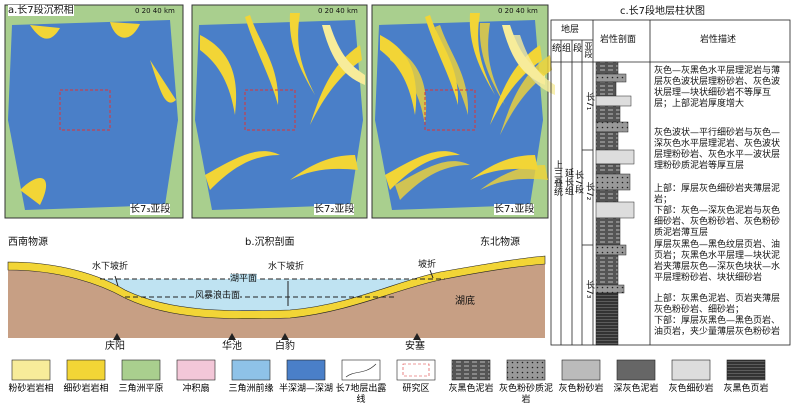 The image size is (795, 415). I want to click on description: 上部：灰黑色泥岩、页岩夹薄层灰色粉砂岩、细砂岩；, so click(717, 304).